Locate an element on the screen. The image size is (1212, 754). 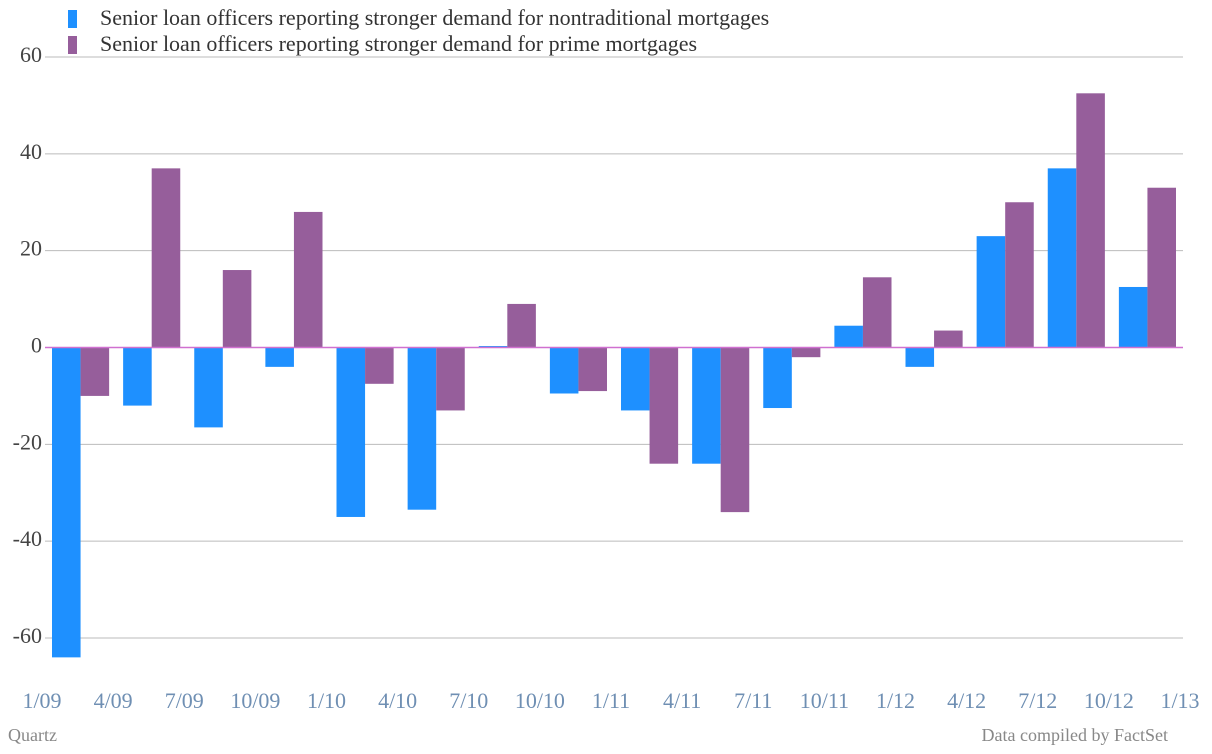
x-tick-label: 1/09 is located at coordinates (41, 700).